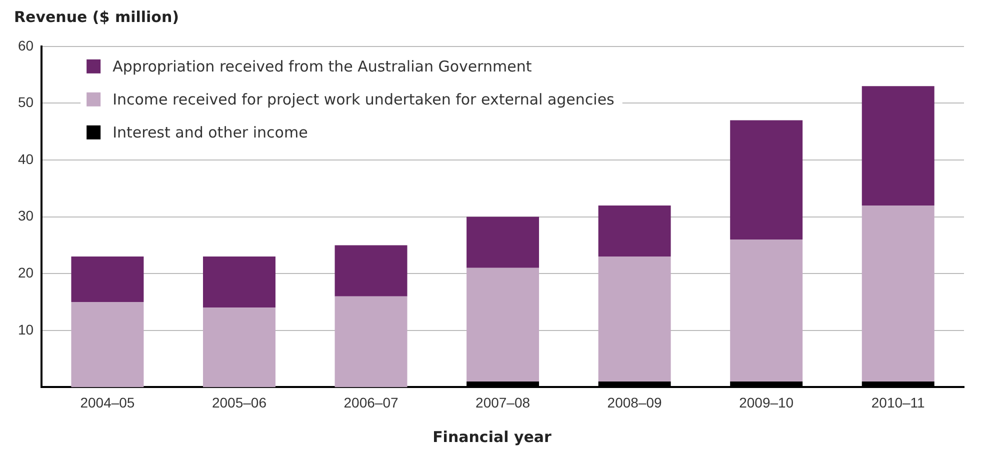 The image size is (984, 456). Describe the element at coordinates (210, 132) in the screenshot. I see `legend-label: Interest and other income` at that location.